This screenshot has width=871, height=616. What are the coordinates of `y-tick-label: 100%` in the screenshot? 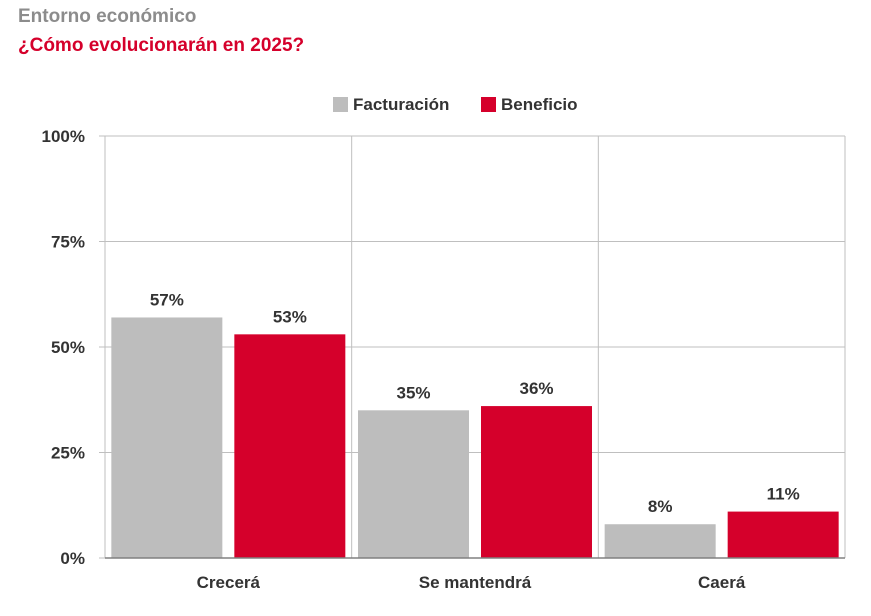 It's located at (63, 136).